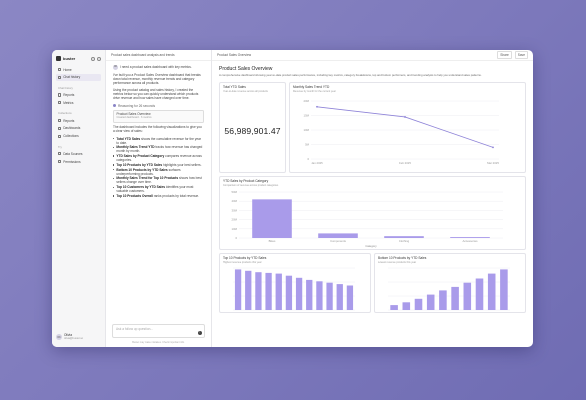  Describe the element at coordinates (60, 146) in the screenshot. I see `sidebar-section-title: Try` at that location.